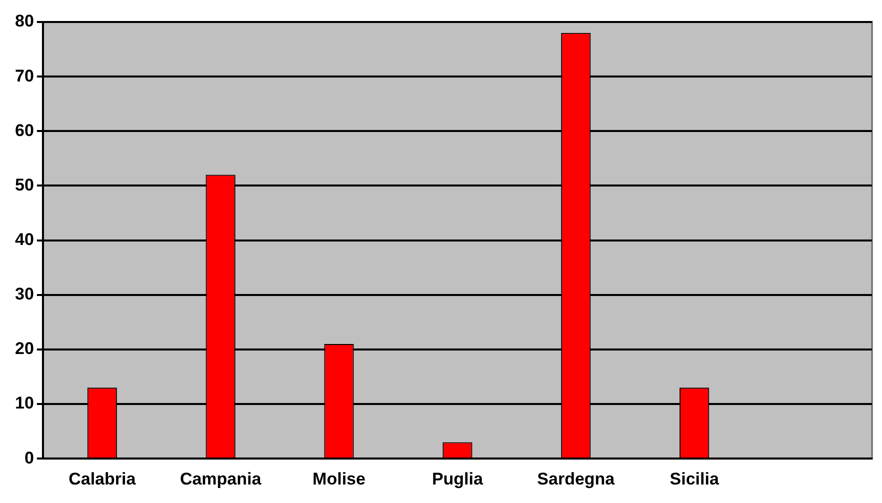 This screenshot has width=882, height=503. I want to click on y-tick-label: 40, so click(24, 239).